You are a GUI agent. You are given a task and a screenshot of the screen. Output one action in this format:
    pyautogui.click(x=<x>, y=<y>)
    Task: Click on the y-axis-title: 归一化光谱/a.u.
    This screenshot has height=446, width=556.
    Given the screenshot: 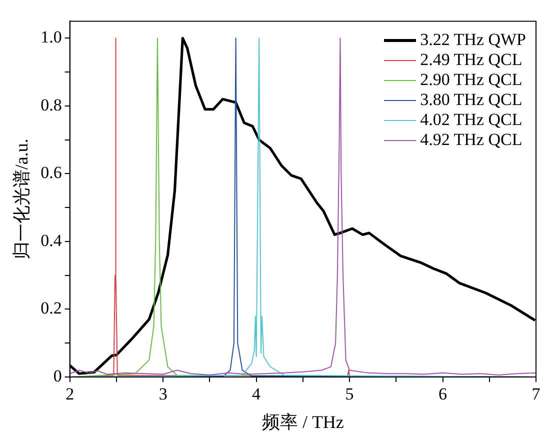 What is the action you would take?
    pyautogui.click(x=22, y=199)
    